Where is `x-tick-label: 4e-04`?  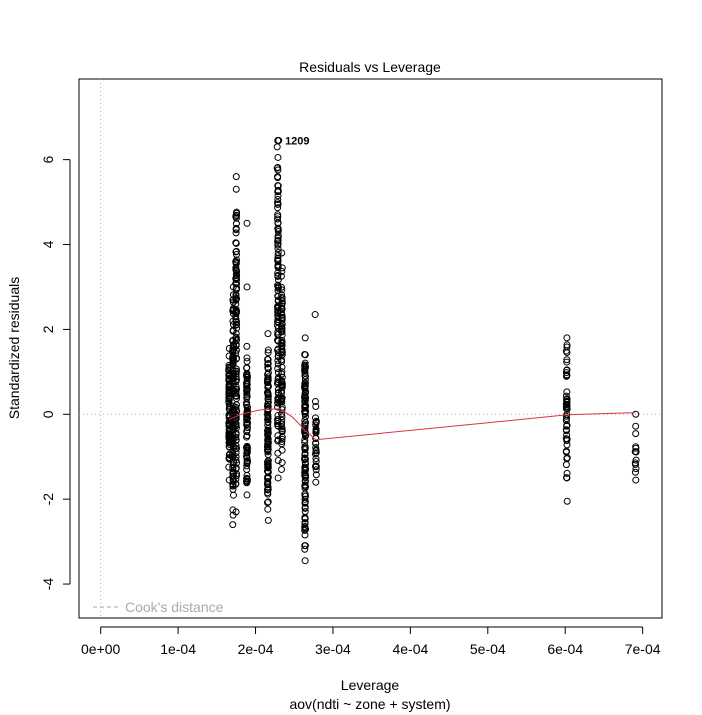
x-tick-label: 4e-04 is located at coordinates (410, 649).